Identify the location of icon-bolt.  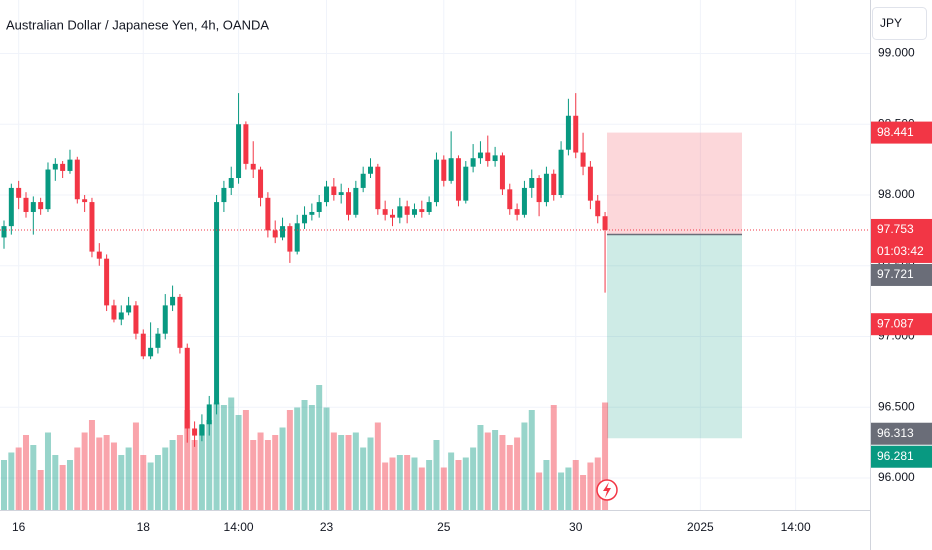
(607, 490).